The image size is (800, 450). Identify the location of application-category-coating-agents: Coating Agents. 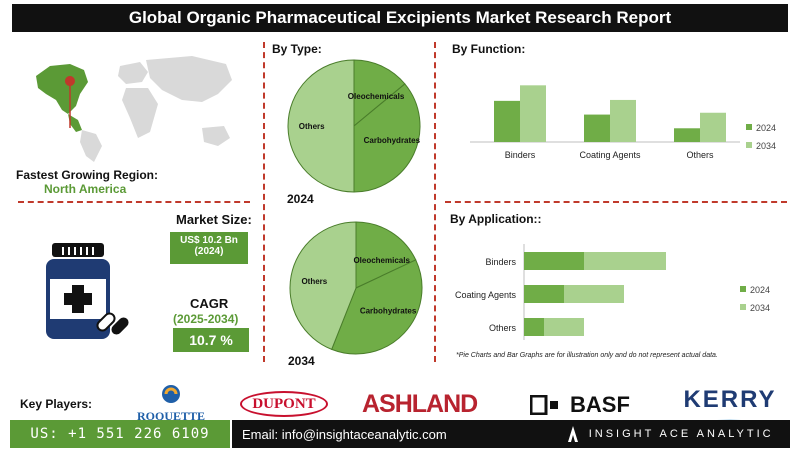
(486, 295).